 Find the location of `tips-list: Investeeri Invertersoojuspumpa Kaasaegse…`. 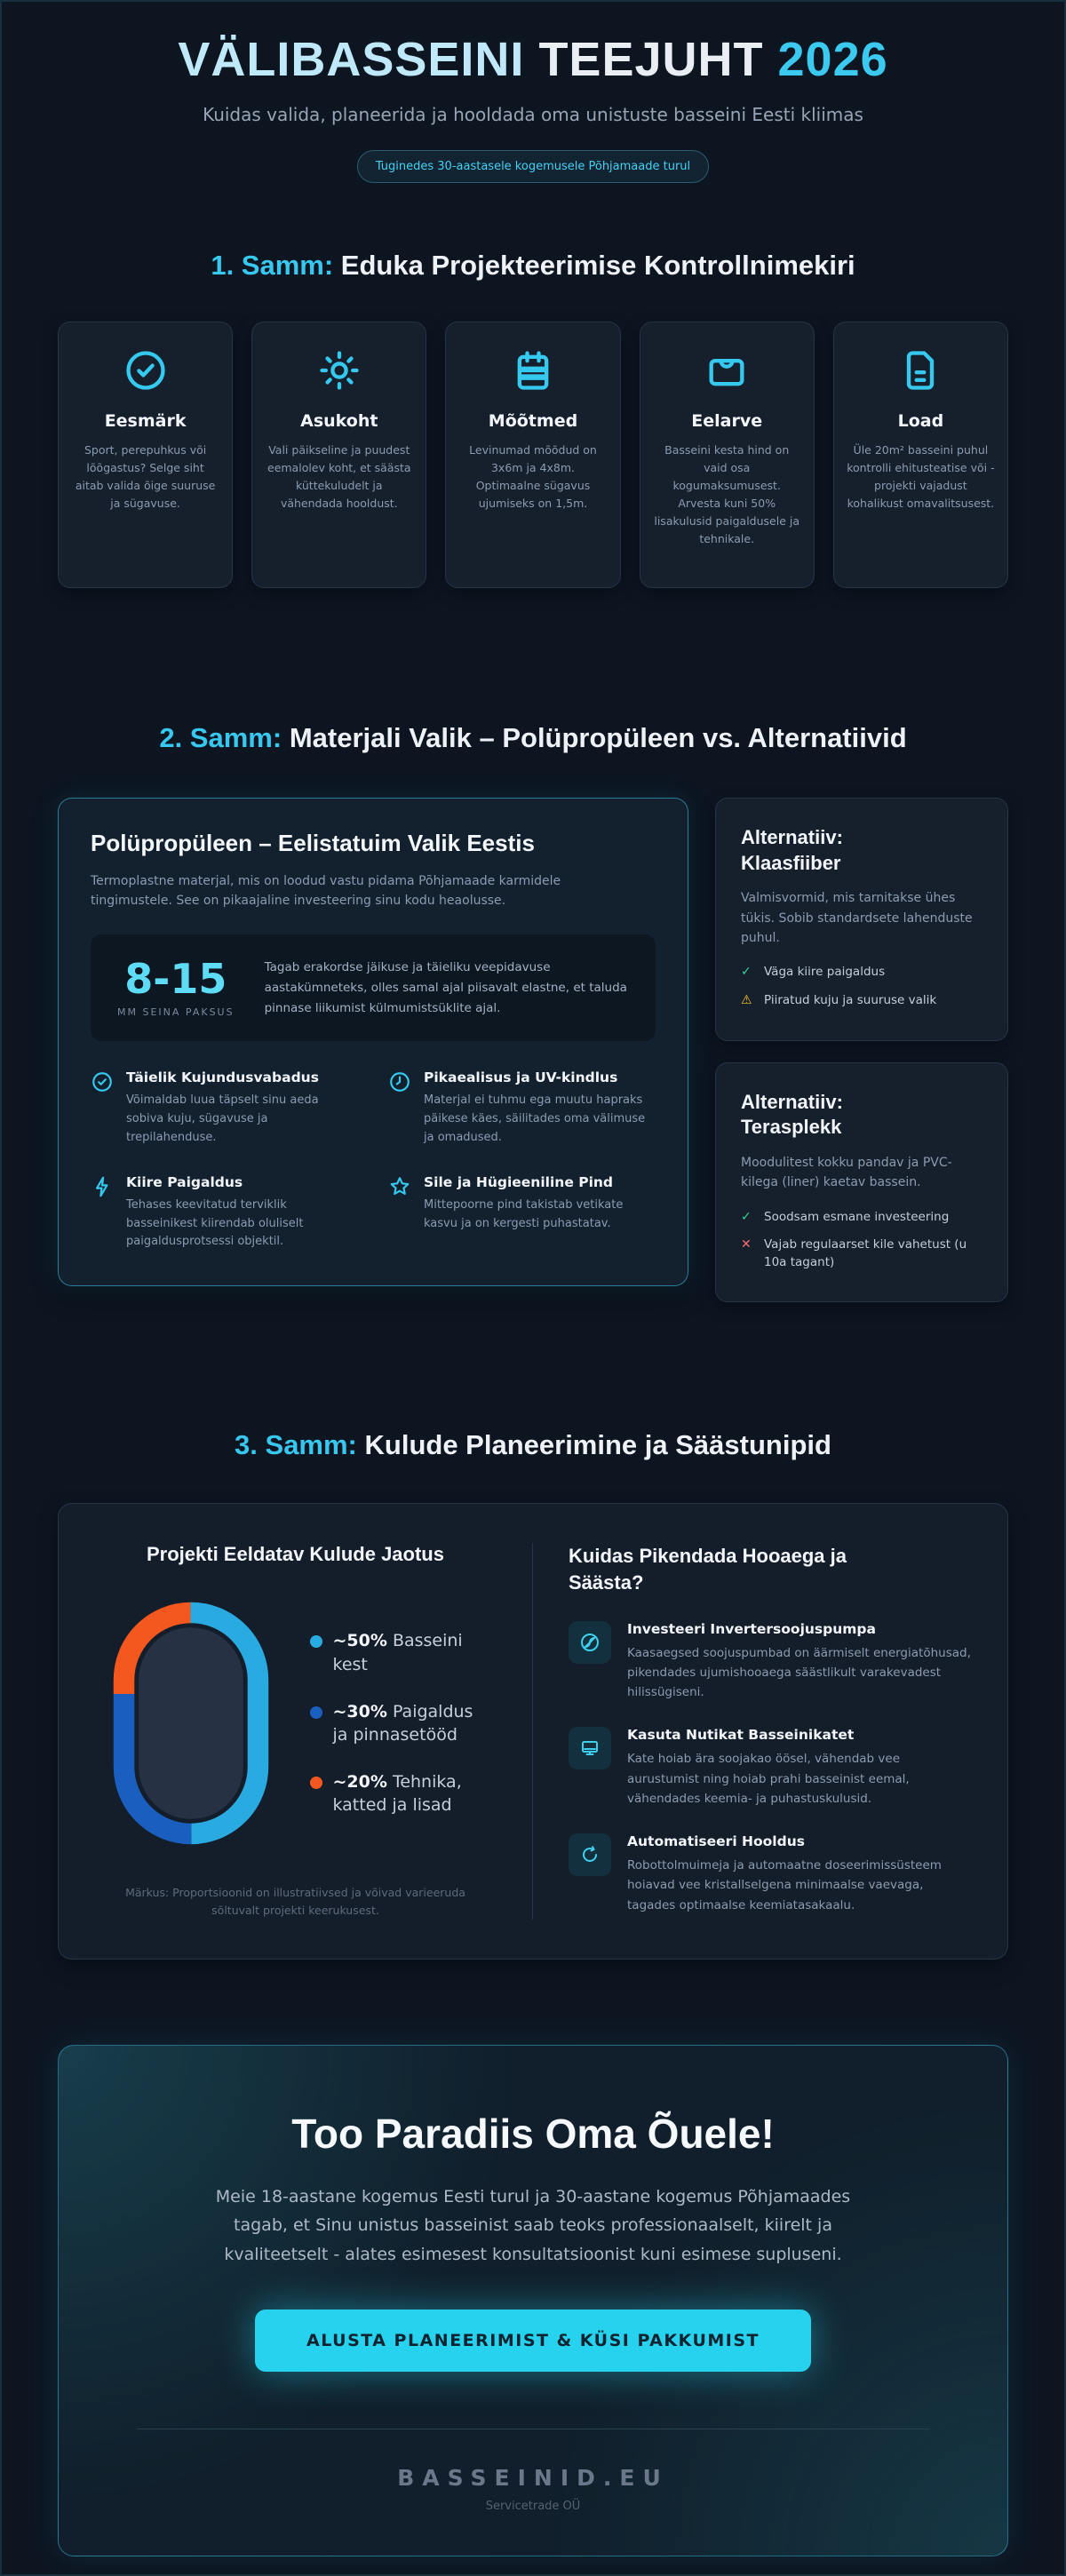

tips-list: Investeeri Invertersoojuspumpa Kaasaegse… is located at coordinates (770, 1767).